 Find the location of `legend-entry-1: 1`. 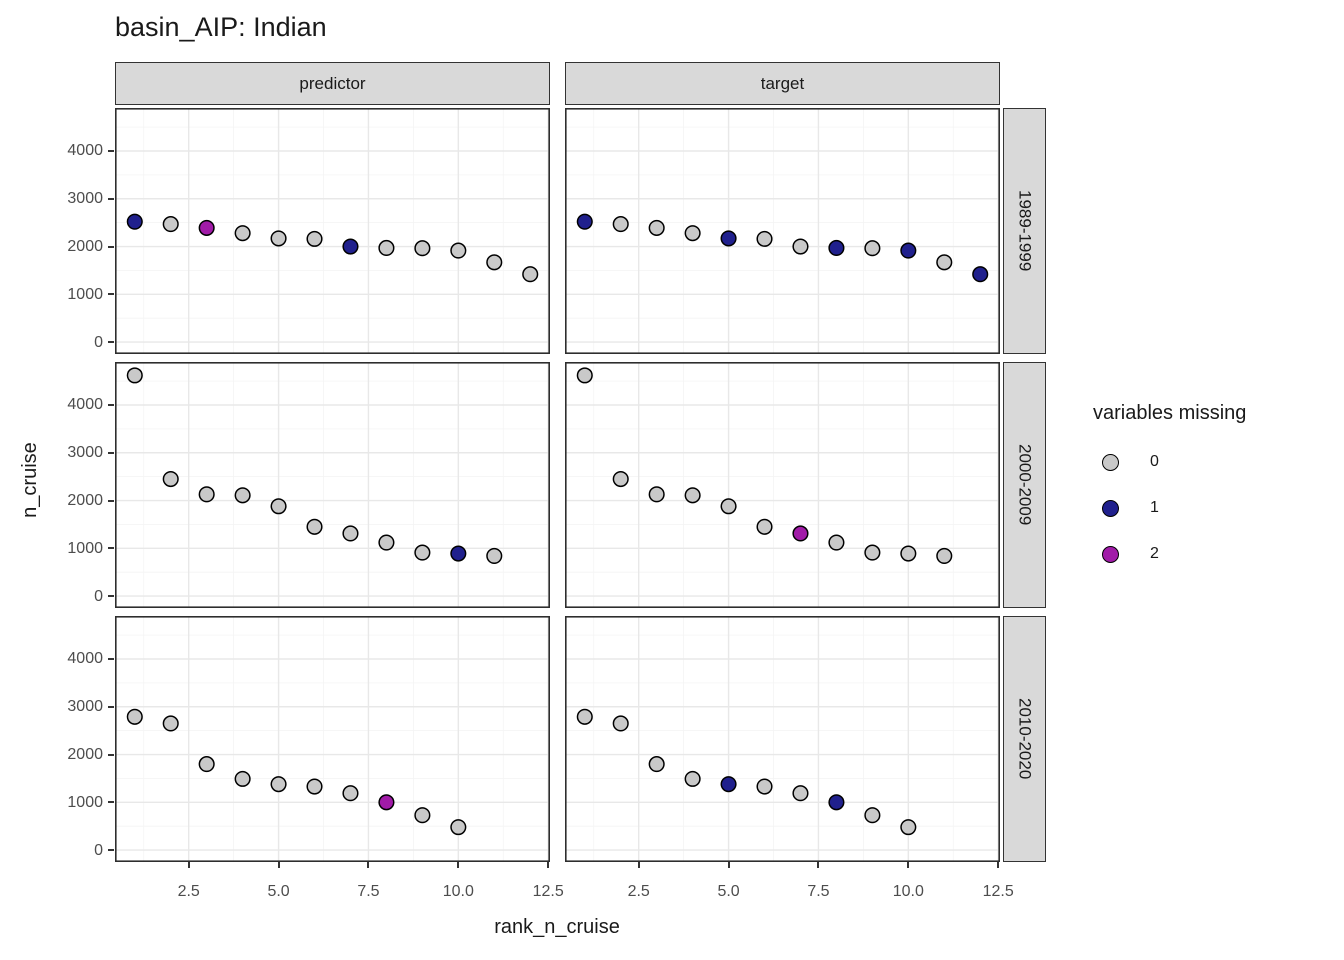

legend-entry-1: 1 is located at coordinates (1169, 508).